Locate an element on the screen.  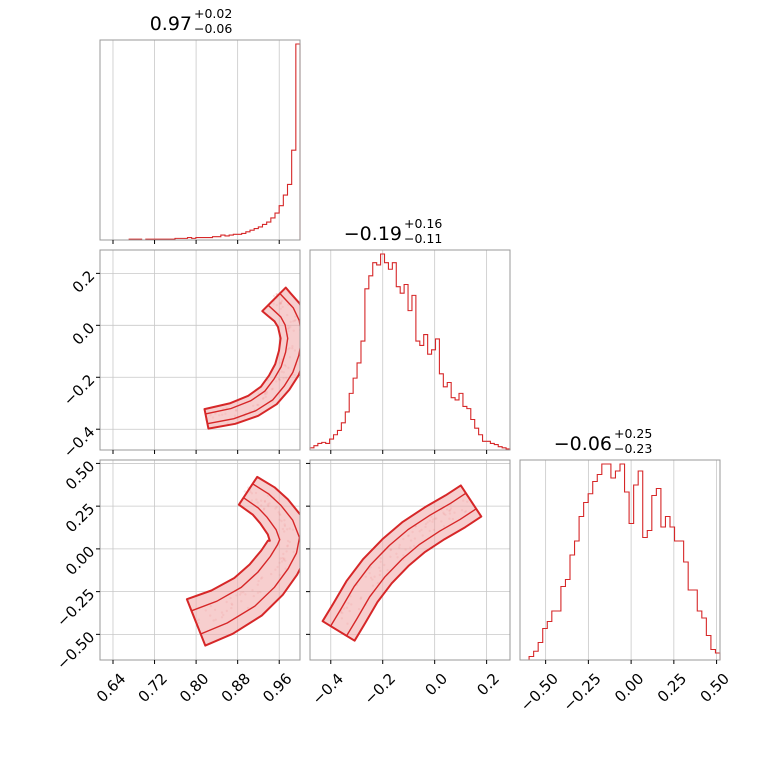
scatter-panel-1-2-xtick-label-0: −0.4 is located at coordinates (328, 689).